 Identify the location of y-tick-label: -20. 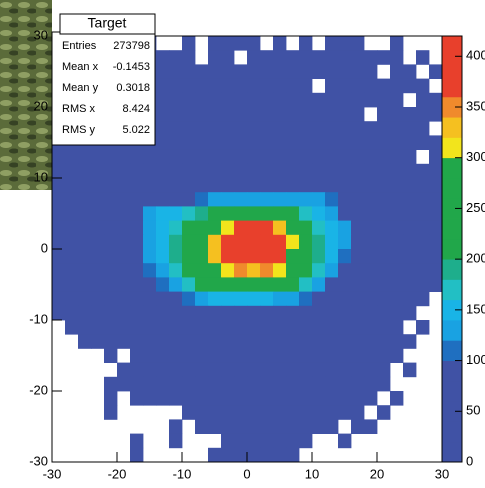
(38, 389).